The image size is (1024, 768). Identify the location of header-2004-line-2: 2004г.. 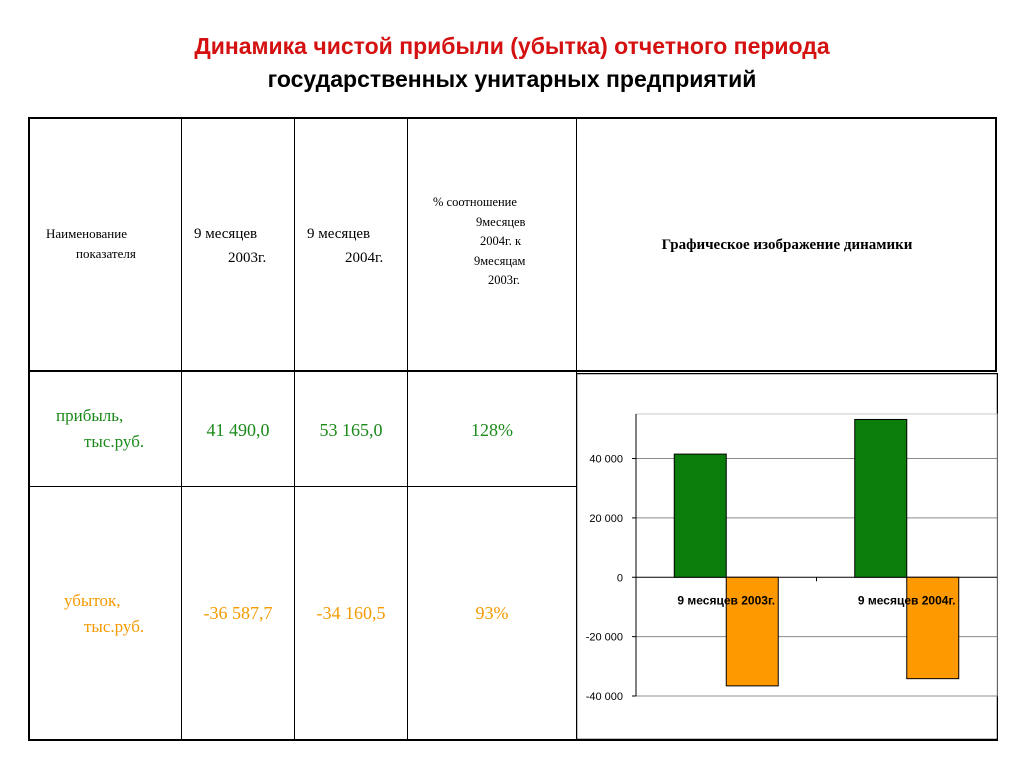
(364, 258).